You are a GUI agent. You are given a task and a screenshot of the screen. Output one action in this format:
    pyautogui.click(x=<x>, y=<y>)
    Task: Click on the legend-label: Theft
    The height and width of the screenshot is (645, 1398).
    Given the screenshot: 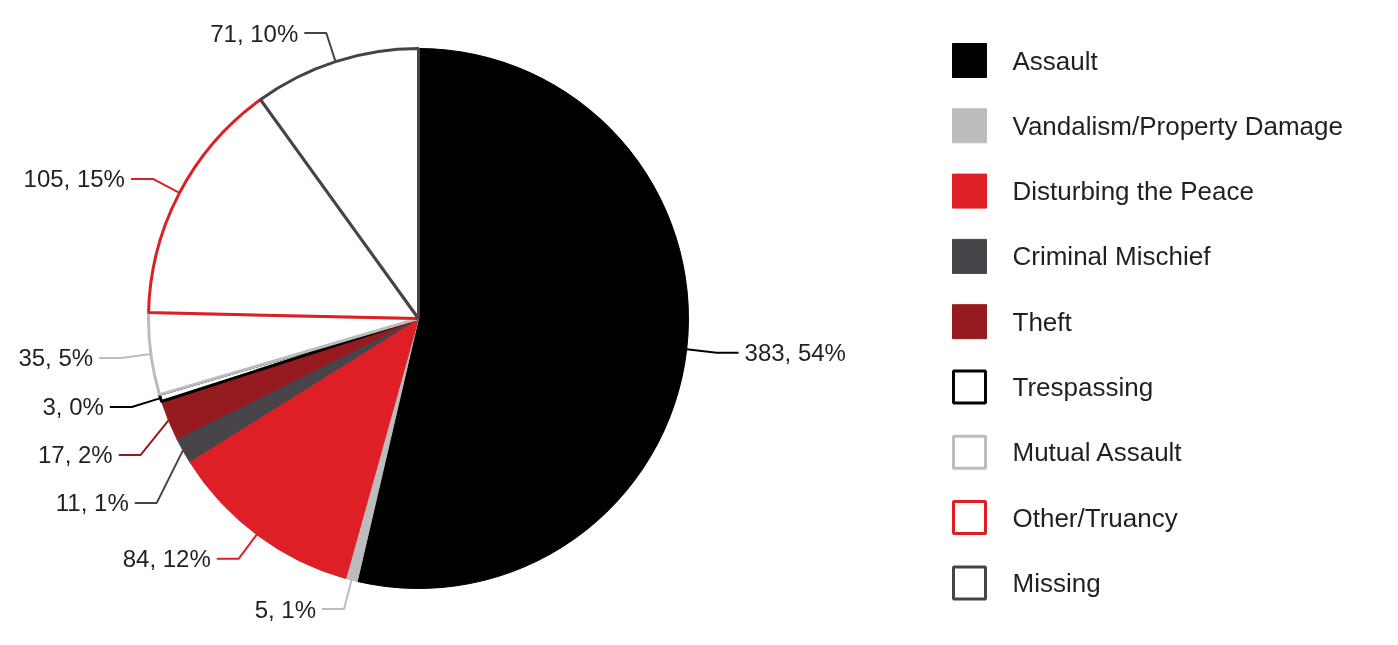 What is the action you would take?
    pyautogui.click(x=1042, y=321)
    